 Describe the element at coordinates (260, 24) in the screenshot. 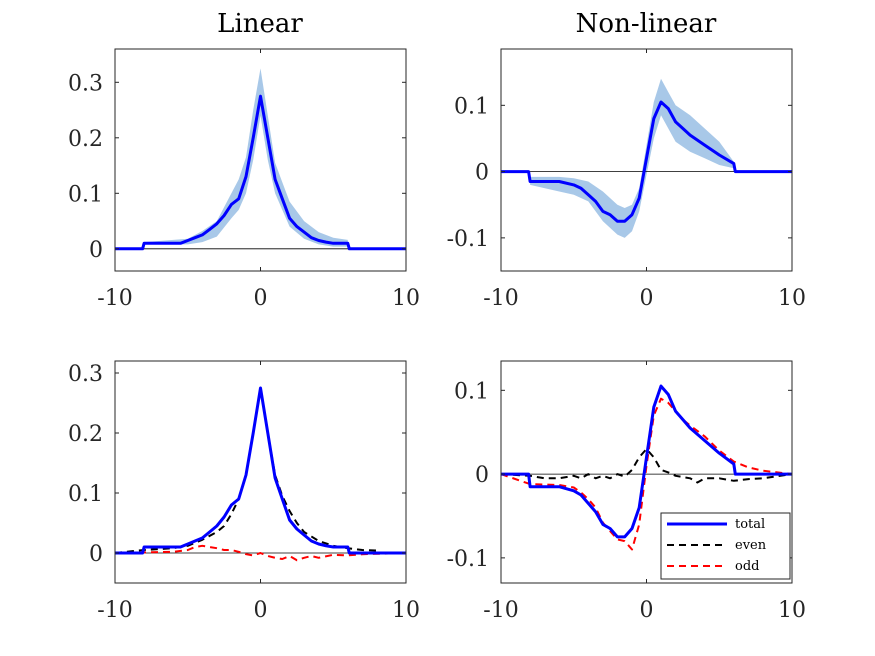

I see `panel-title-linear: Linear` at that location.